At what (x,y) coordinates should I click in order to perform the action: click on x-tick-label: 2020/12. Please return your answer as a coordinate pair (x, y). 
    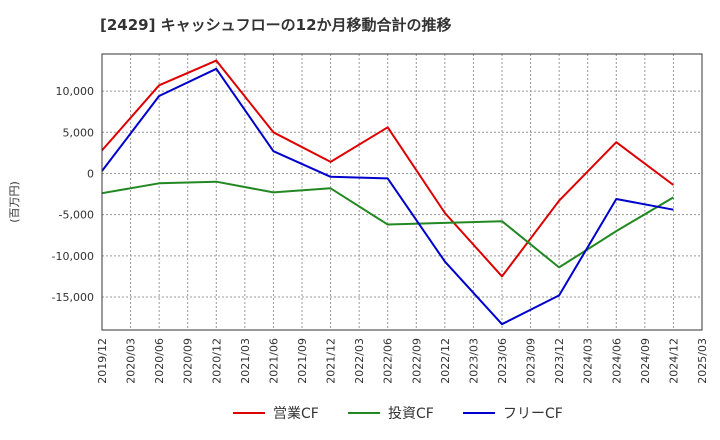
    Looking at the image, I should click on (216, 361).